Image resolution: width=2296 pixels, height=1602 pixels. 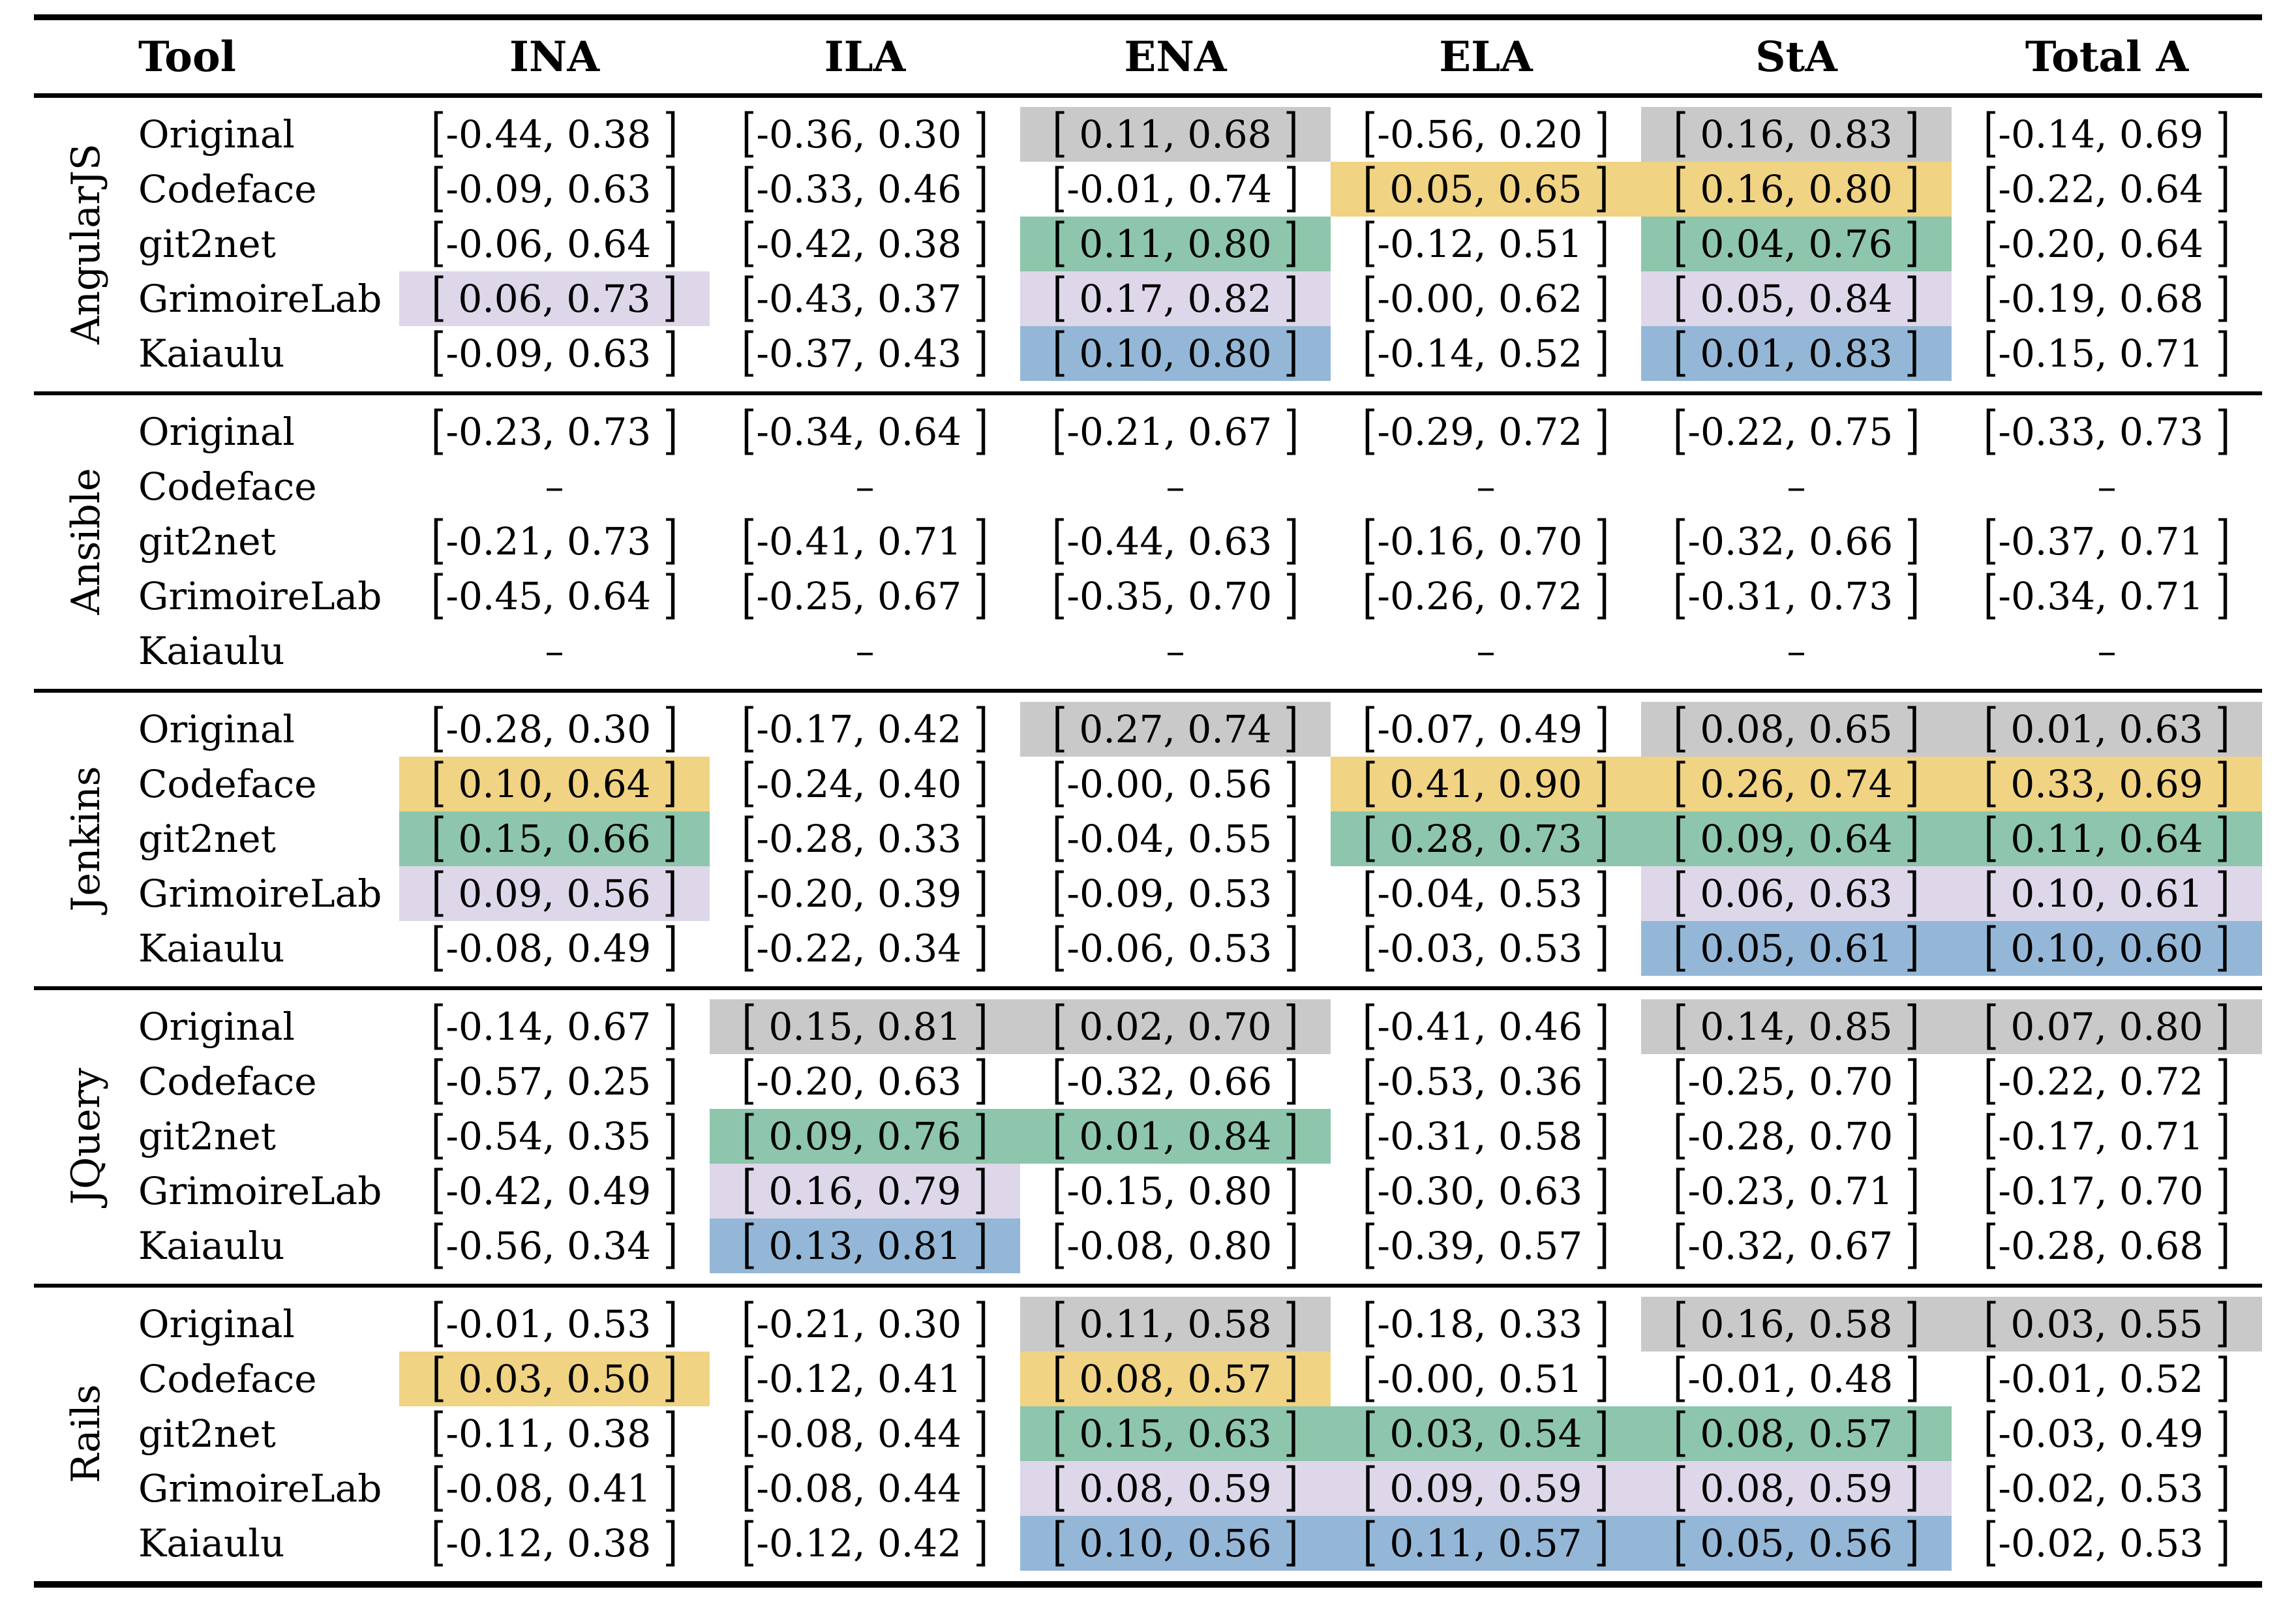 I want to click on interval-cell: [-0.34, 0.71 ], so click(x=2107, y=595).